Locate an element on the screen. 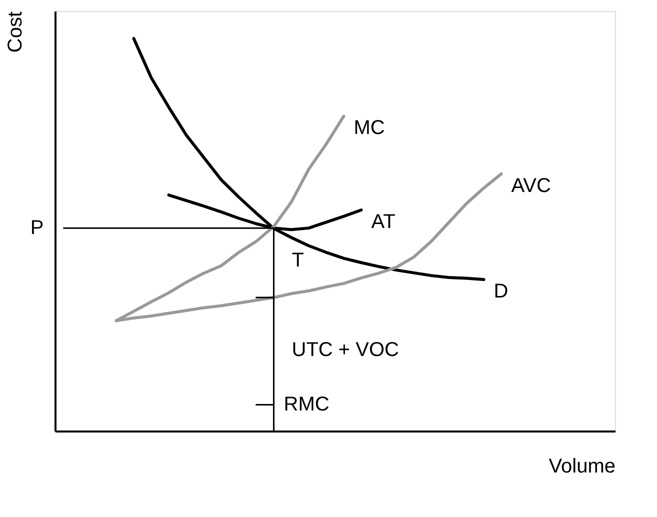 This screenshot has height=517, width=657. series-label: MC is located at coordinates (369, 128).